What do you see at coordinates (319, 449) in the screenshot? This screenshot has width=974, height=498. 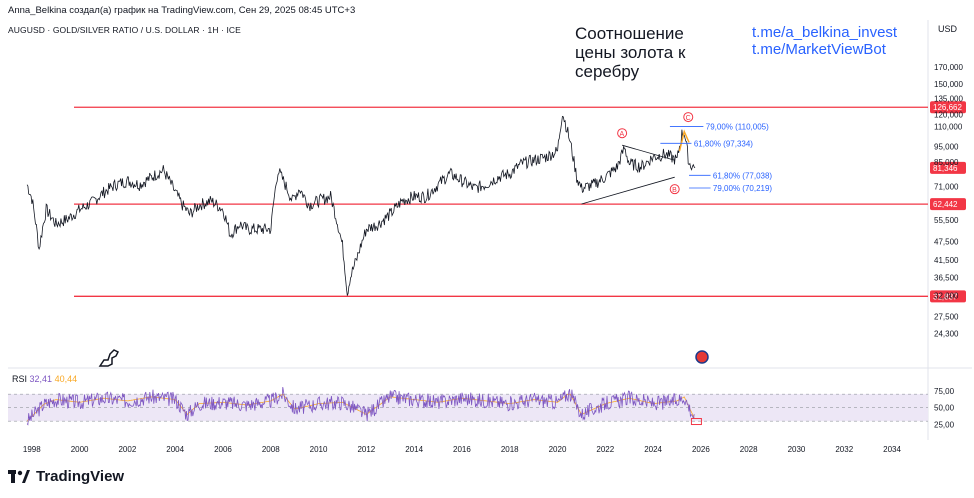 I see `time-tick-label: 2010` at bounding box center [319, 449].